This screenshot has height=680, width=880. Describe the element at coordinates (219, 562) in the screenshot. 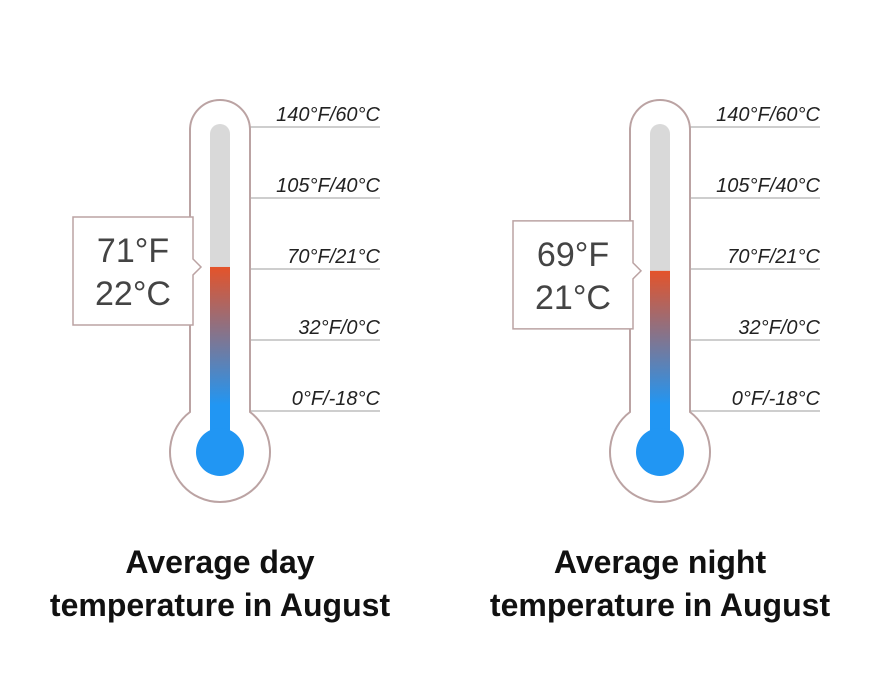

I see `chart-title: Average day` at that location.